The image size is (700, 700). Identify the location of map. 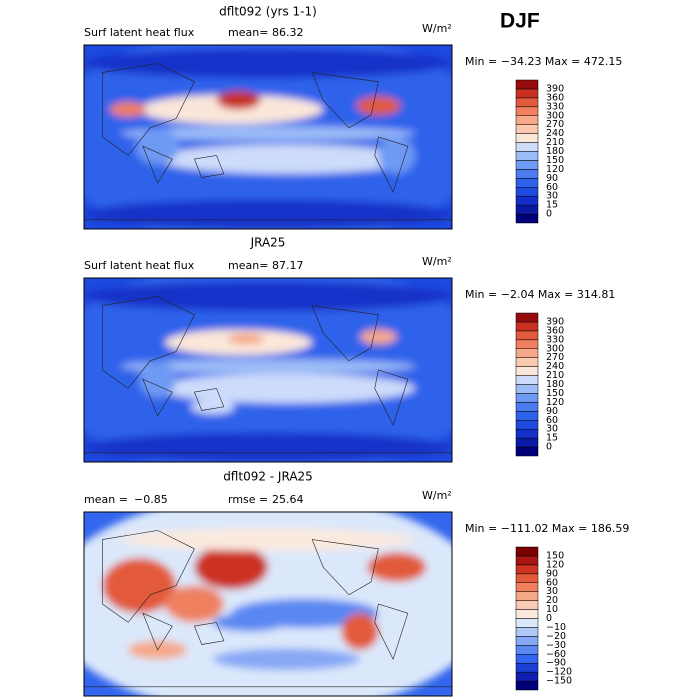
(268, 370).